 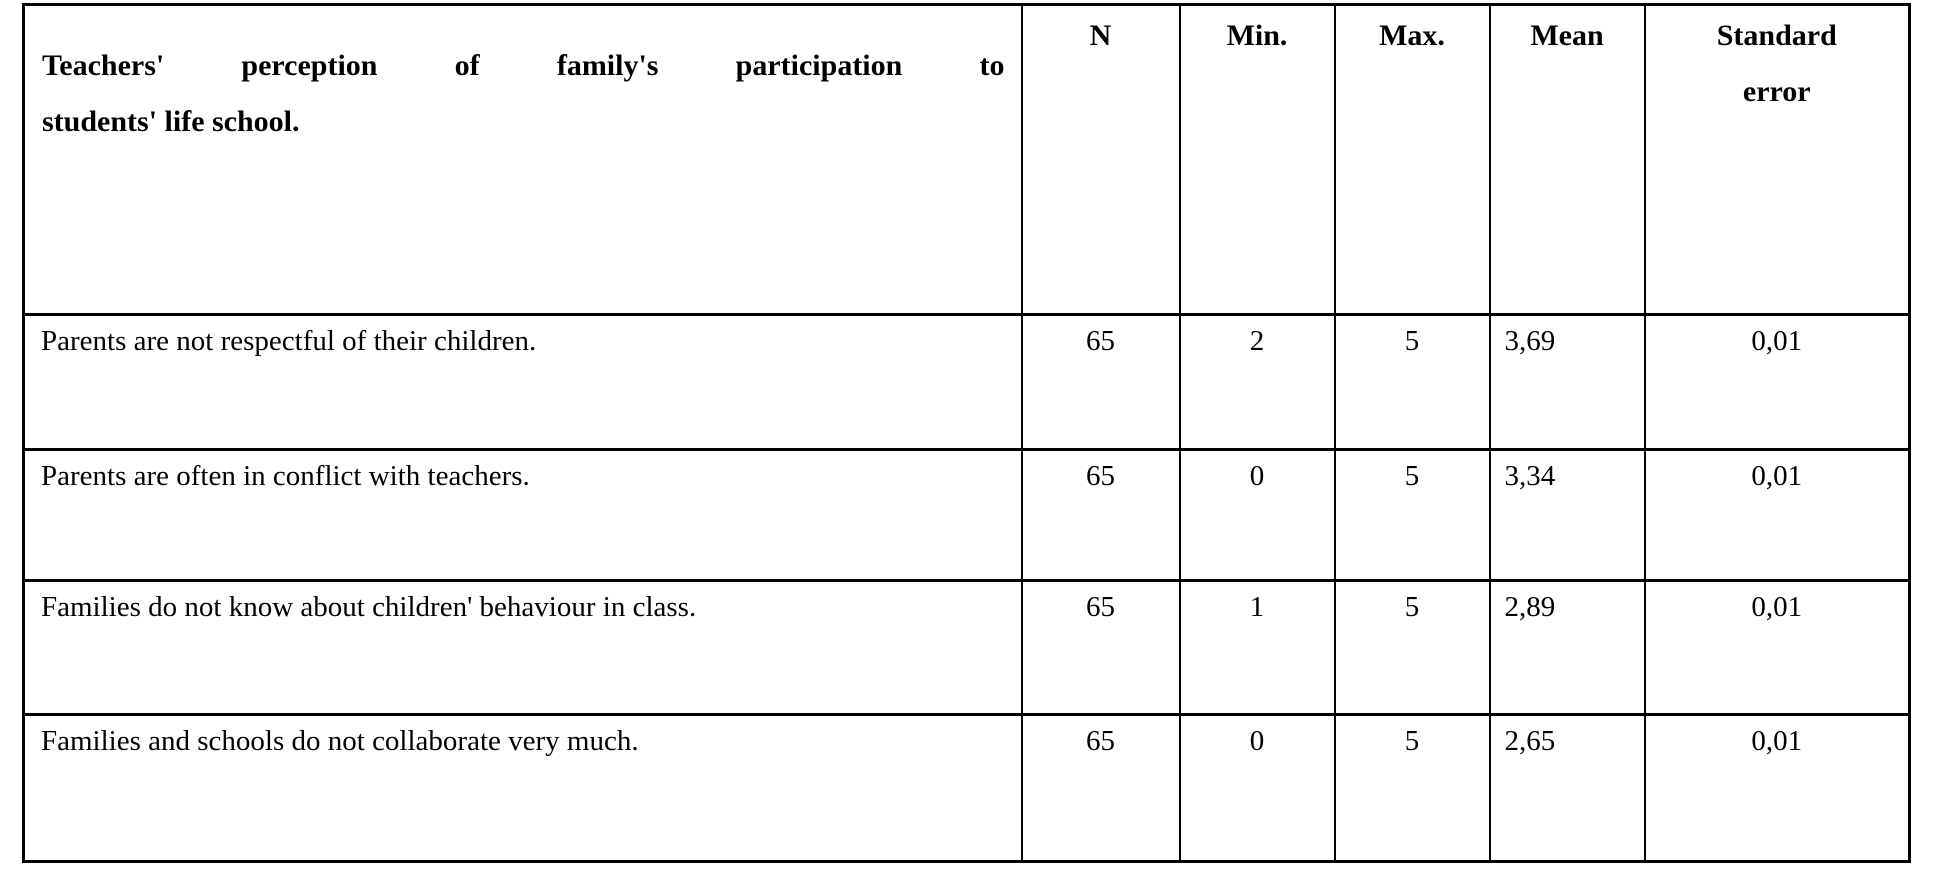 What do you see at coordinates (1567, 159) in the screenshot?
I see `column-header-mean: Mean` at bounding box center [1567, 159].